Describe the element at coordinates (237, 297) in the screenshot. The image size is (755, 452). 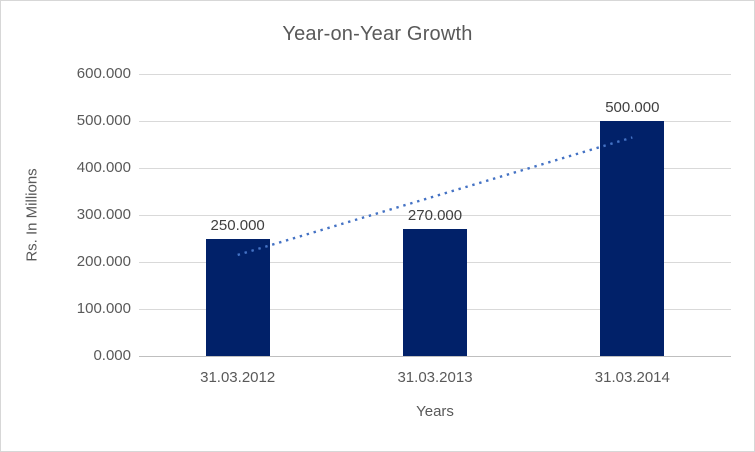
I see `bar-31.03.2012` at that location.